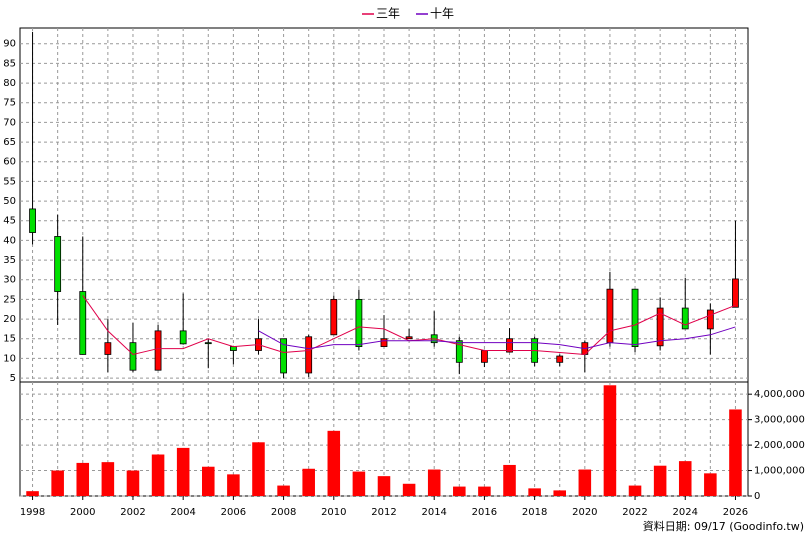 The image size is (808, 540). What do you see at coordinates (9, 339) in the screenshot?
I see `y-tick-label: 15` at bounding box center [9, 339].